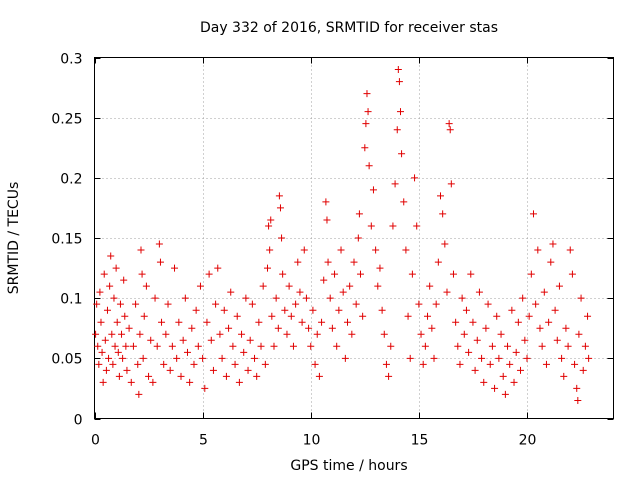 The image size is (640, 480). What do you see at coordinates (71, 300) in the screenshot?
I see `y-tick-label: 0.1` at bounding box center [71, 300].